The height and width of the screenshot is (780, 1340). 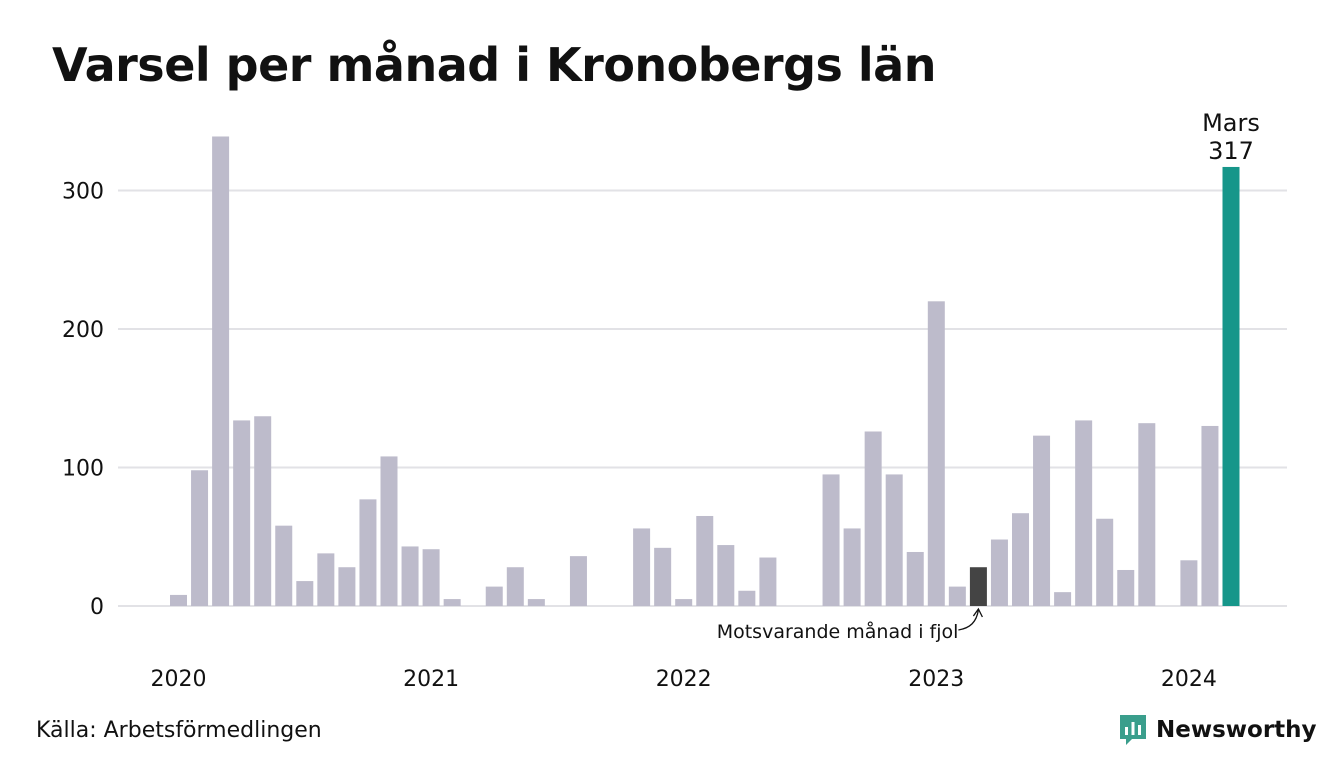 What do you see at coordinates (97, 607) in the screenshot?
I see `y-tick-label: 0` at bounding box center [97, 607].